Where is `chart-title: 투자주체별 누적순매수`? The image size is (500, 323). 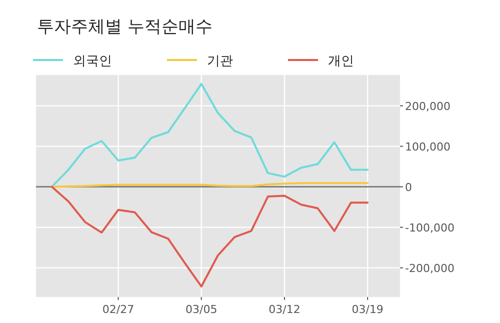 chart-title: 투자주체별 누적순매수 is located at coordinates (124, 27).